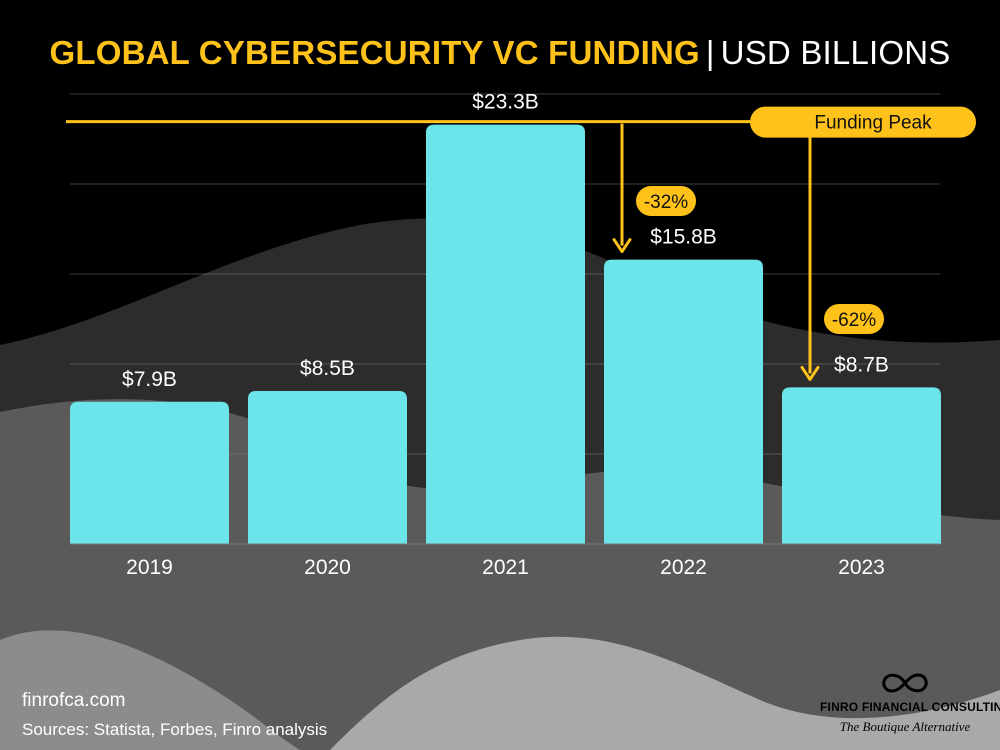  What do you see at coordinates (149, 379) in the screenshot?
I see `data-label-2019: $7.9B` at bounding box center [149, 379].